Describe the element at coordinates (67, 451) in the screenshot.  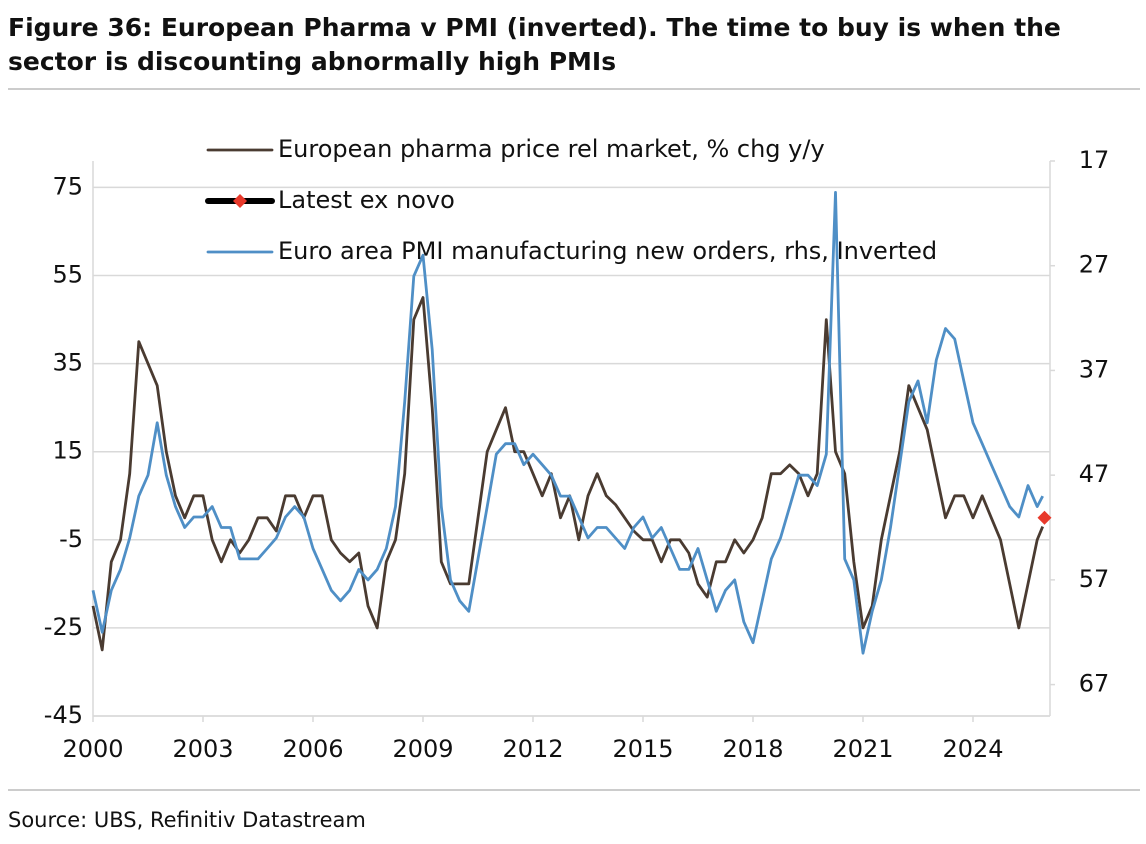
I see `y-tick-label: 15` at that location.